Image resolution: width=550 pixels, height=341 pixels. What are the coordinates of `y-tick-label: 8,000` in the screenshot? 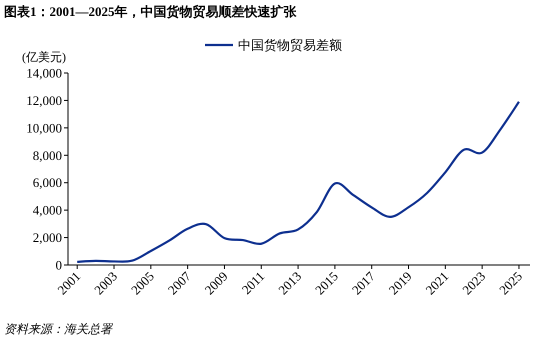 It's located at (47, 155).